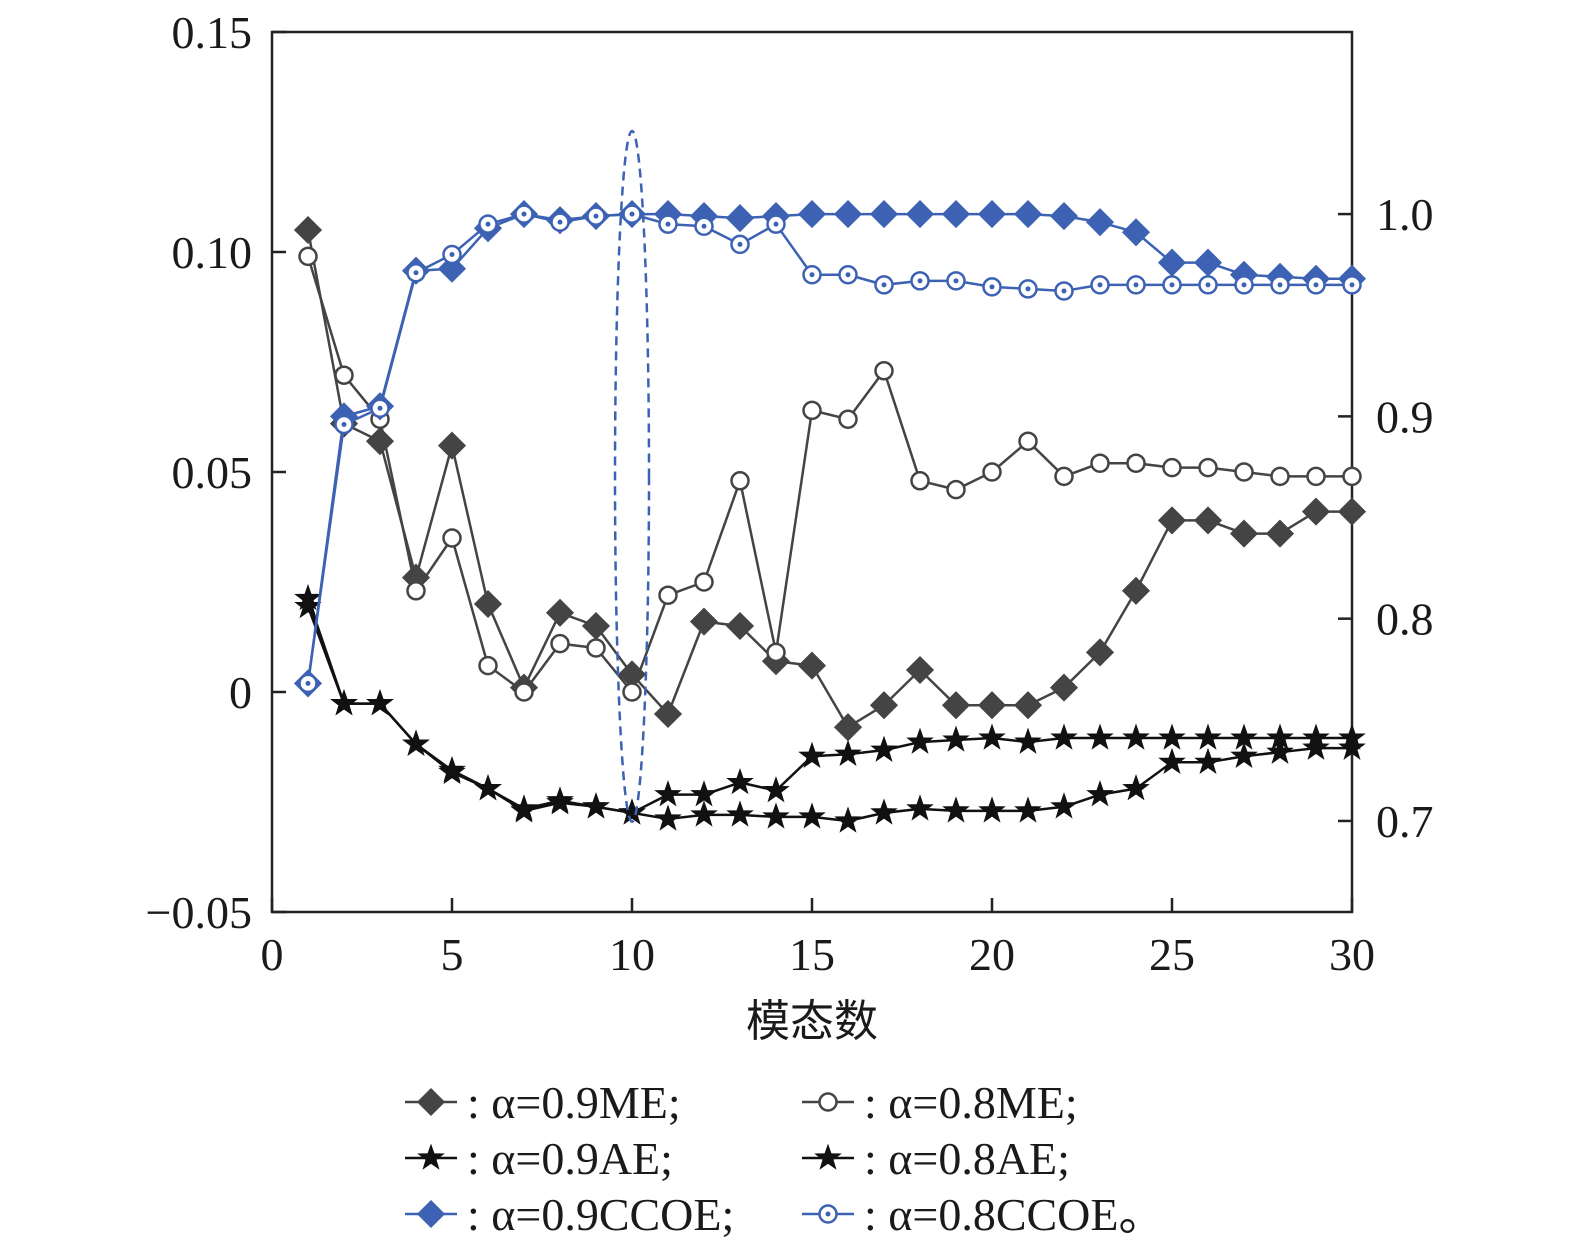  I want to click on highlight-layer, so click(632, 476).